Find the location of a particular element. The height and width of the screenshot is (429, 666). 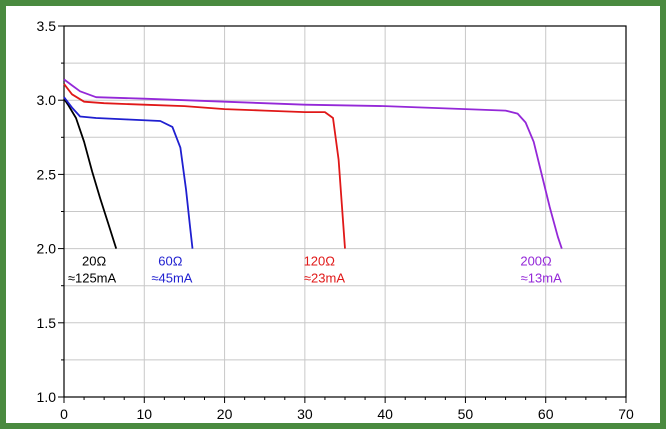

y-tick-label: 3.0 is located at coordinates (47, 100).